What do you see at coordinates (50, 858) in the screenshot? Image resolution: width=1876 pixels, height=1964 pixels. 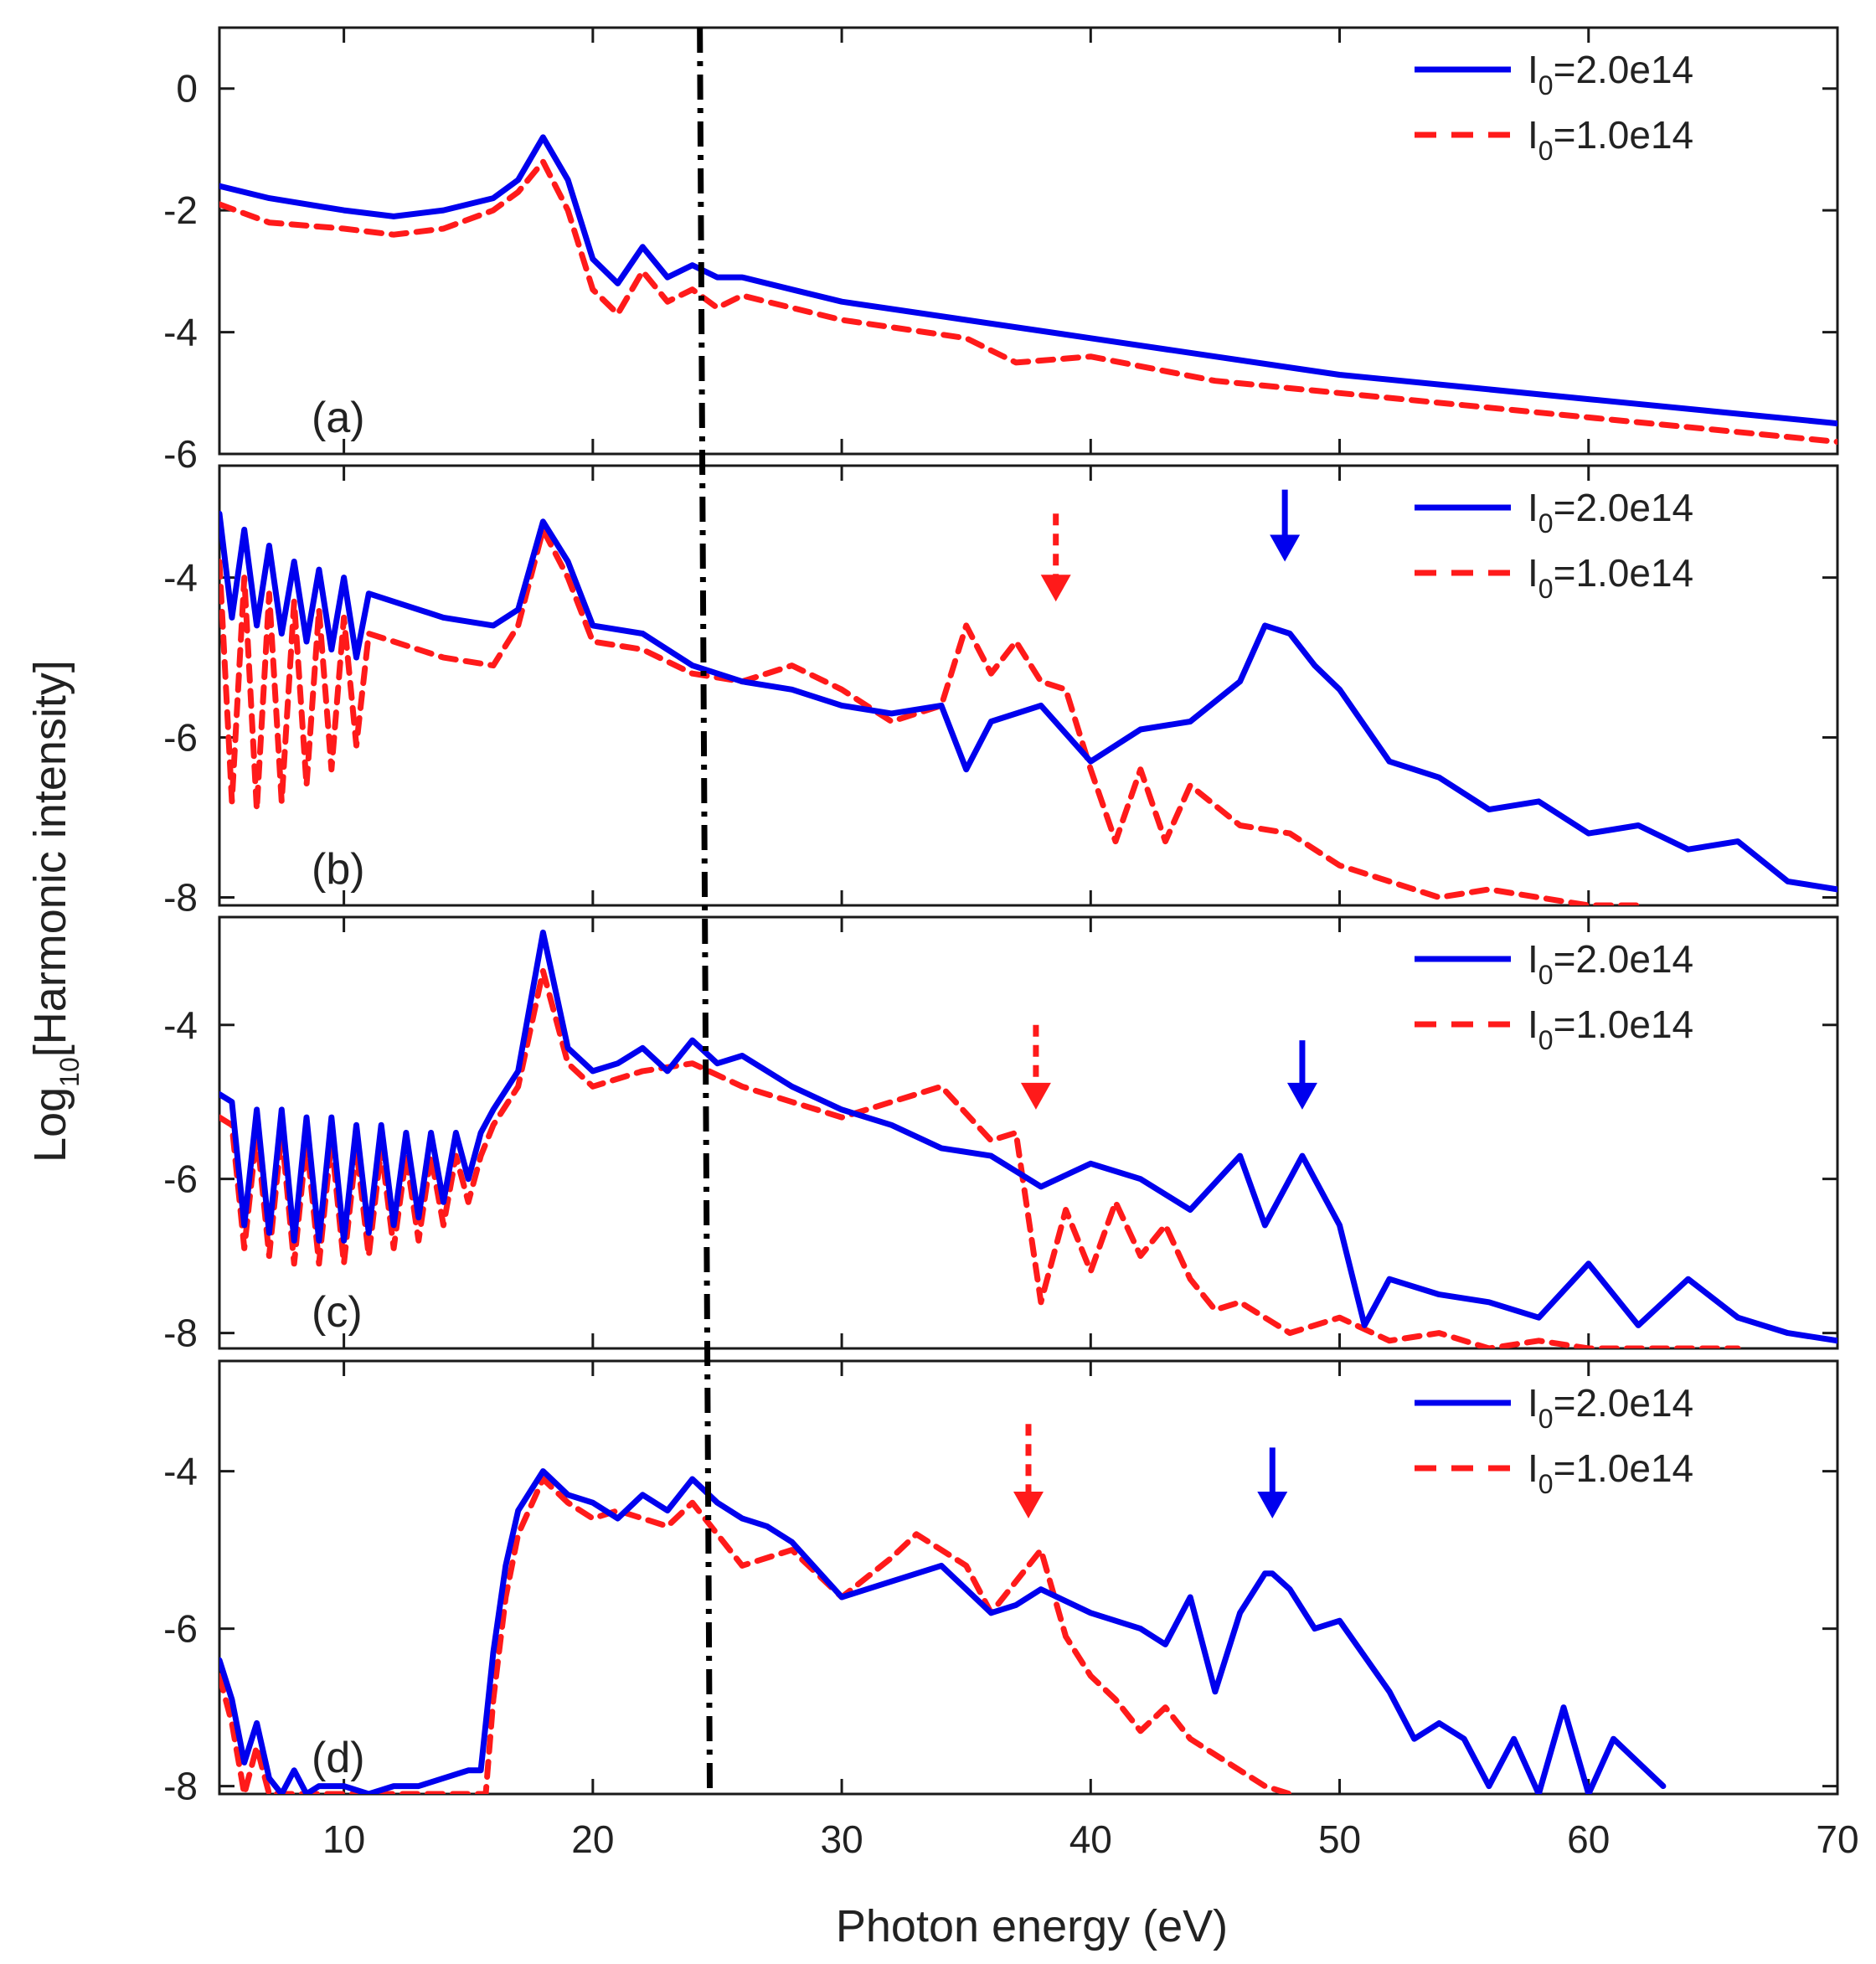 I see `y-axis-title-suffix: [Harmonic intensity]` at bounding box center [50, 858].